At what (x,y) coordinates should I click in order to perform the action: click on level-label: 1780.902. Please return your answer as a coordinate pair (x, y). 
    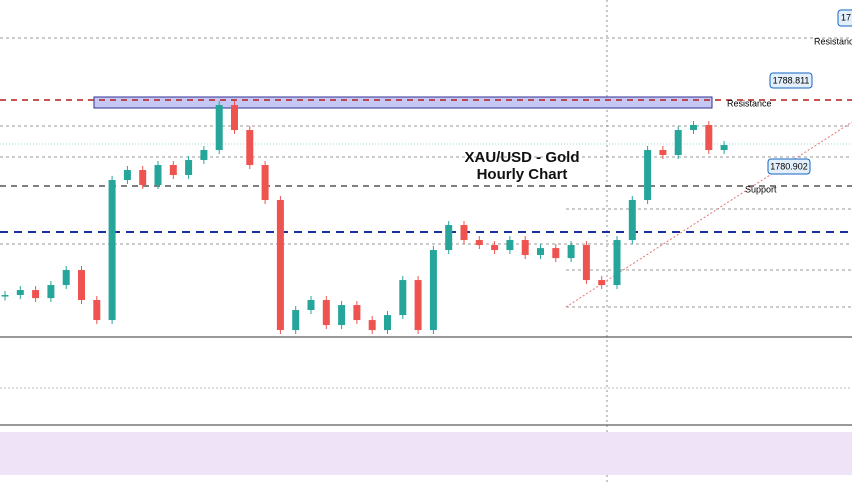
    Looking at the image, I should click on (789, 166).